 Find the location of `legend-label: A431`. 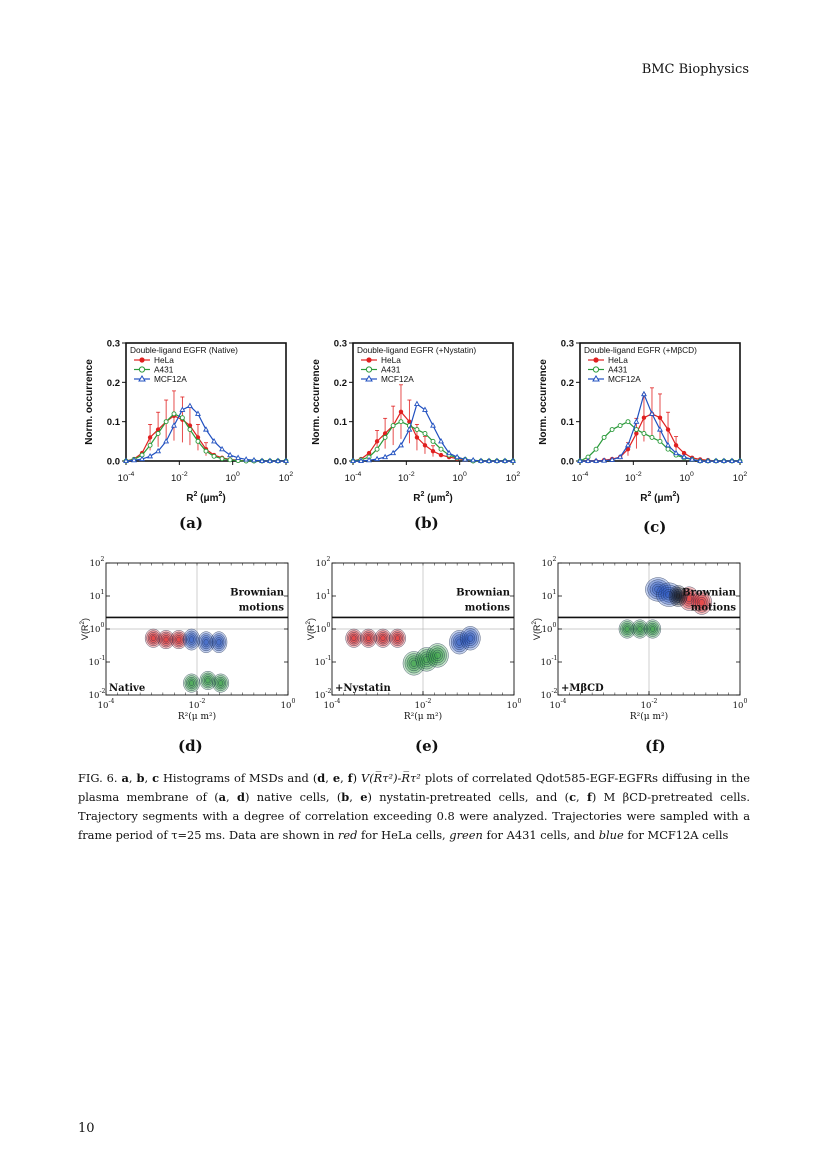

legend-label: A431 is located at coordinates (391, 370).